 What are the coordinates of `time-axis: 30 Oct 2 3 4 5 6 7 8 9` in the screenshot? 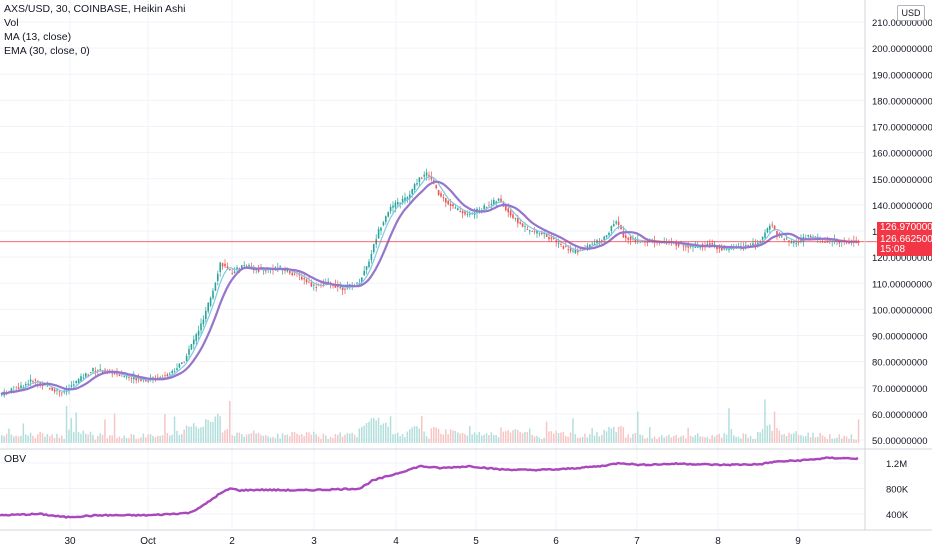 It's located at (432, 541).